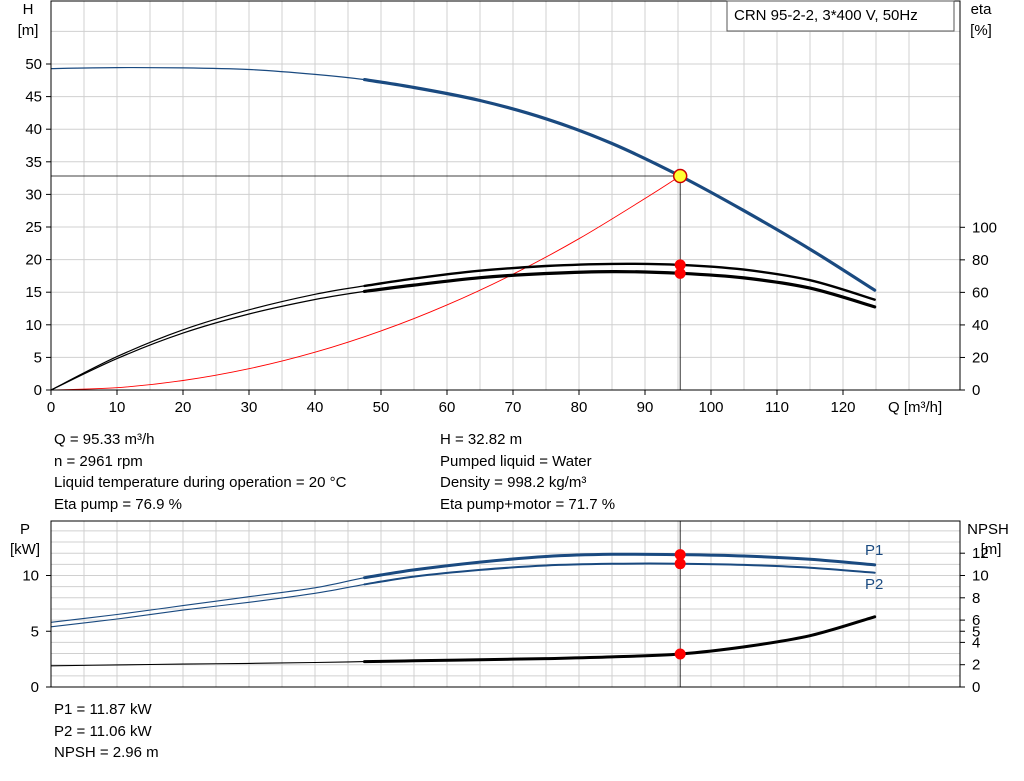 The width and height of the screenshot is (1024, 781). I want to click on p1-marker, so click(680, 555).